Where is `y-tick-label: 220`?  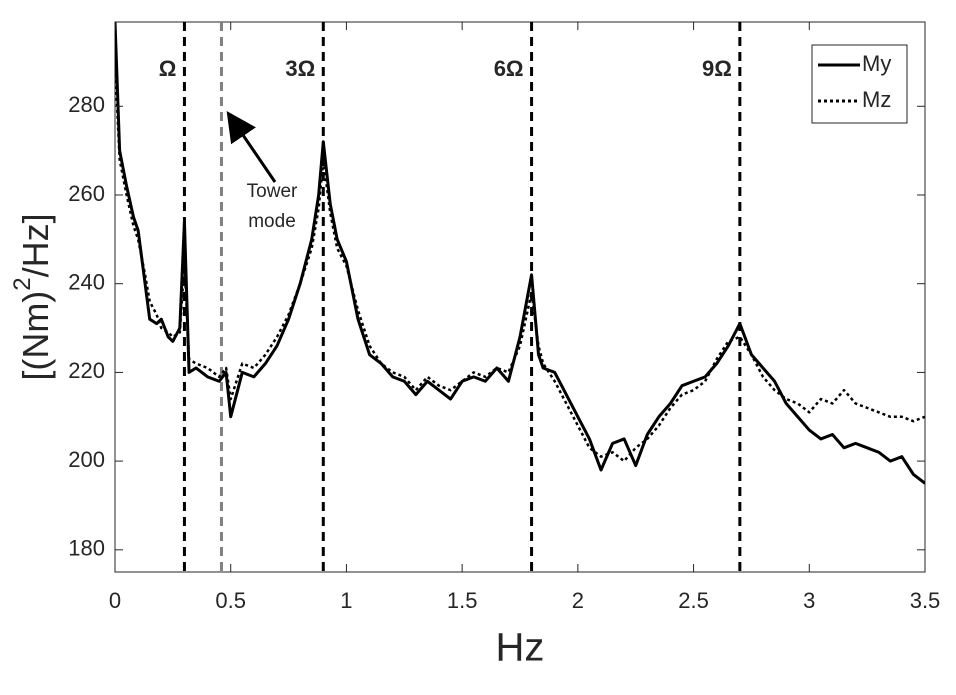
y-tick-label: 220 is located at coordinates (86, 370).